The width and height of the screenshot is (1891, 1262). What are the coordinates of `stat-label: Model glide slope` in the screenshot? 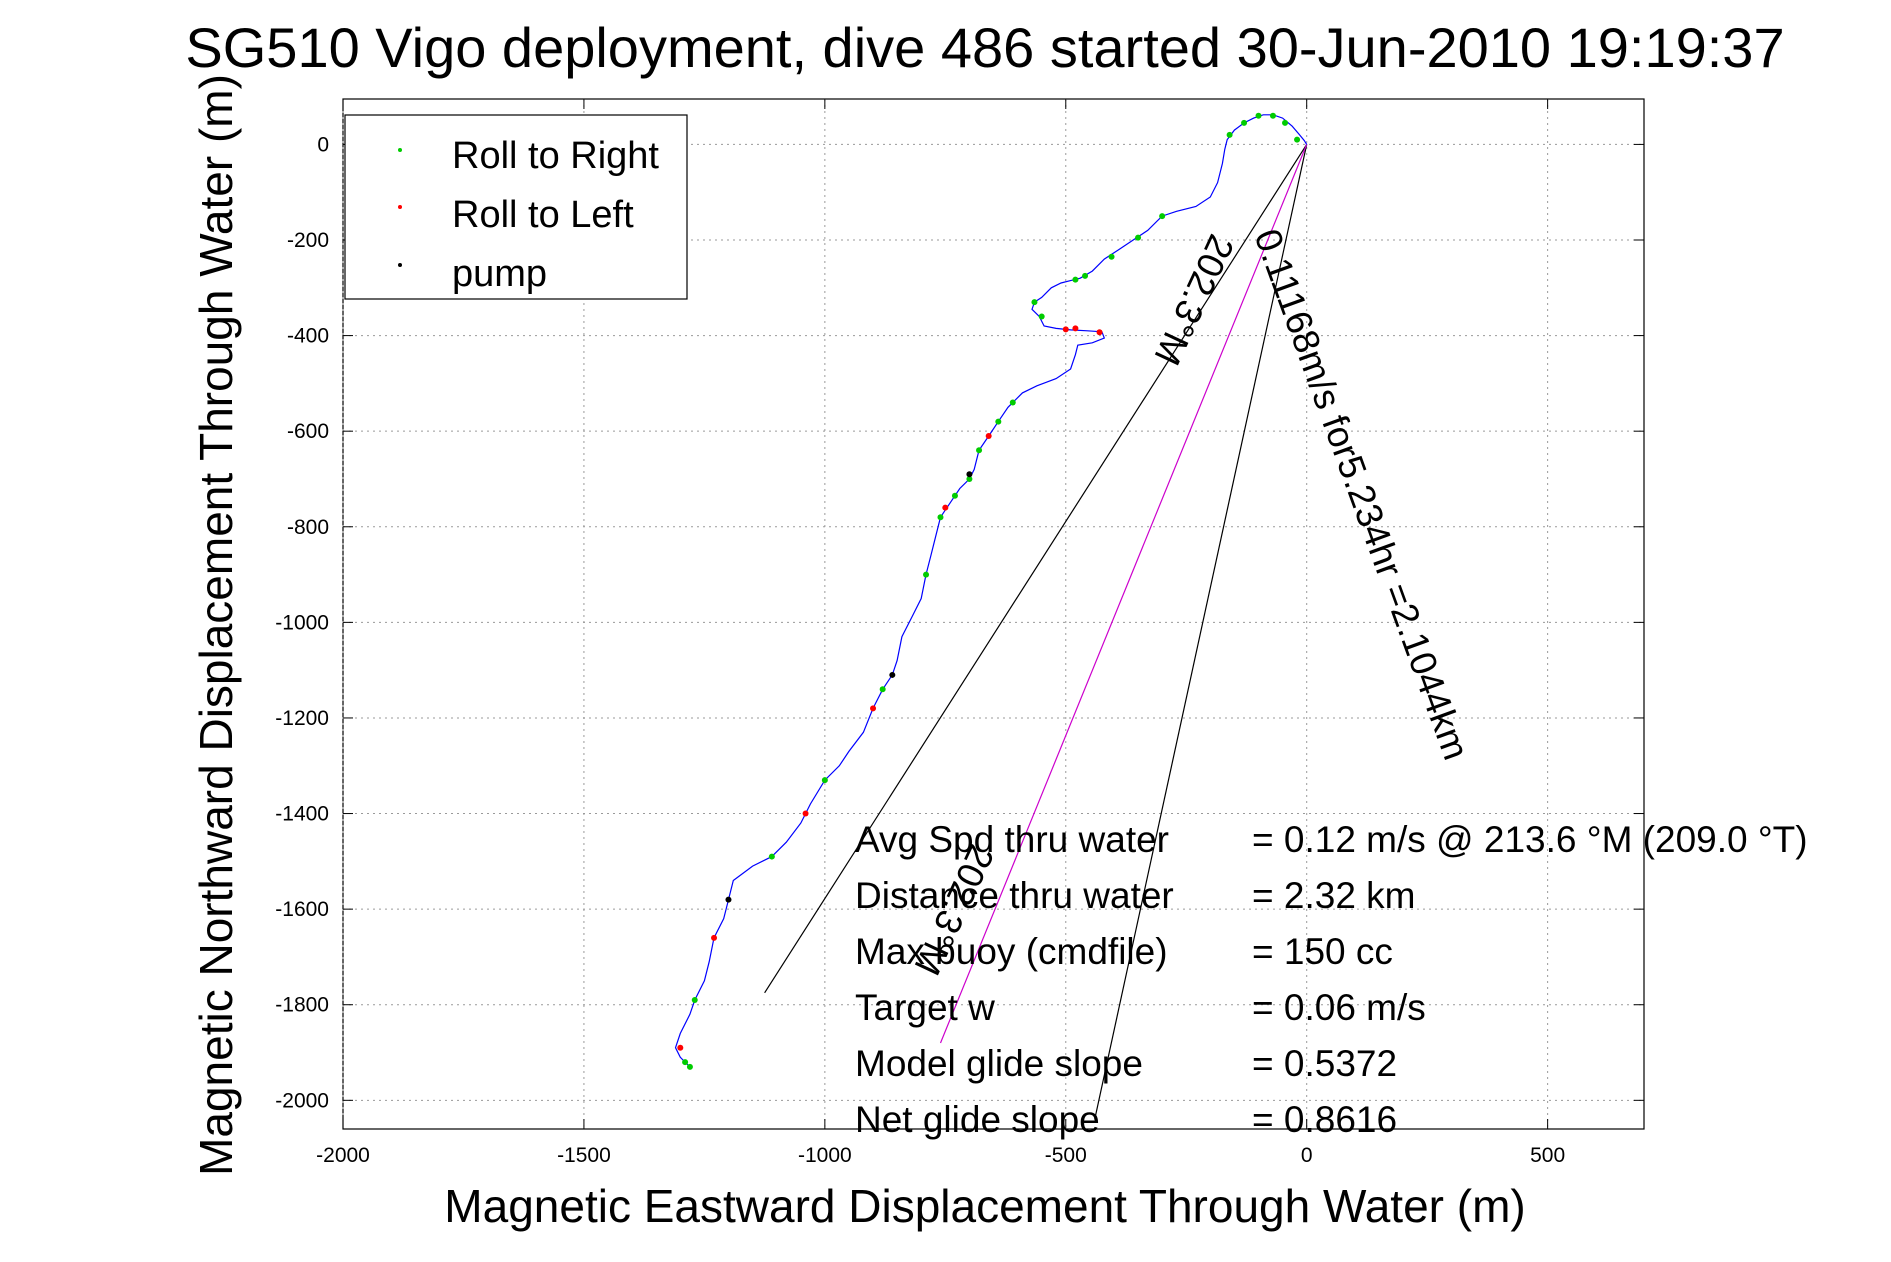 It's located at (999, 1063).